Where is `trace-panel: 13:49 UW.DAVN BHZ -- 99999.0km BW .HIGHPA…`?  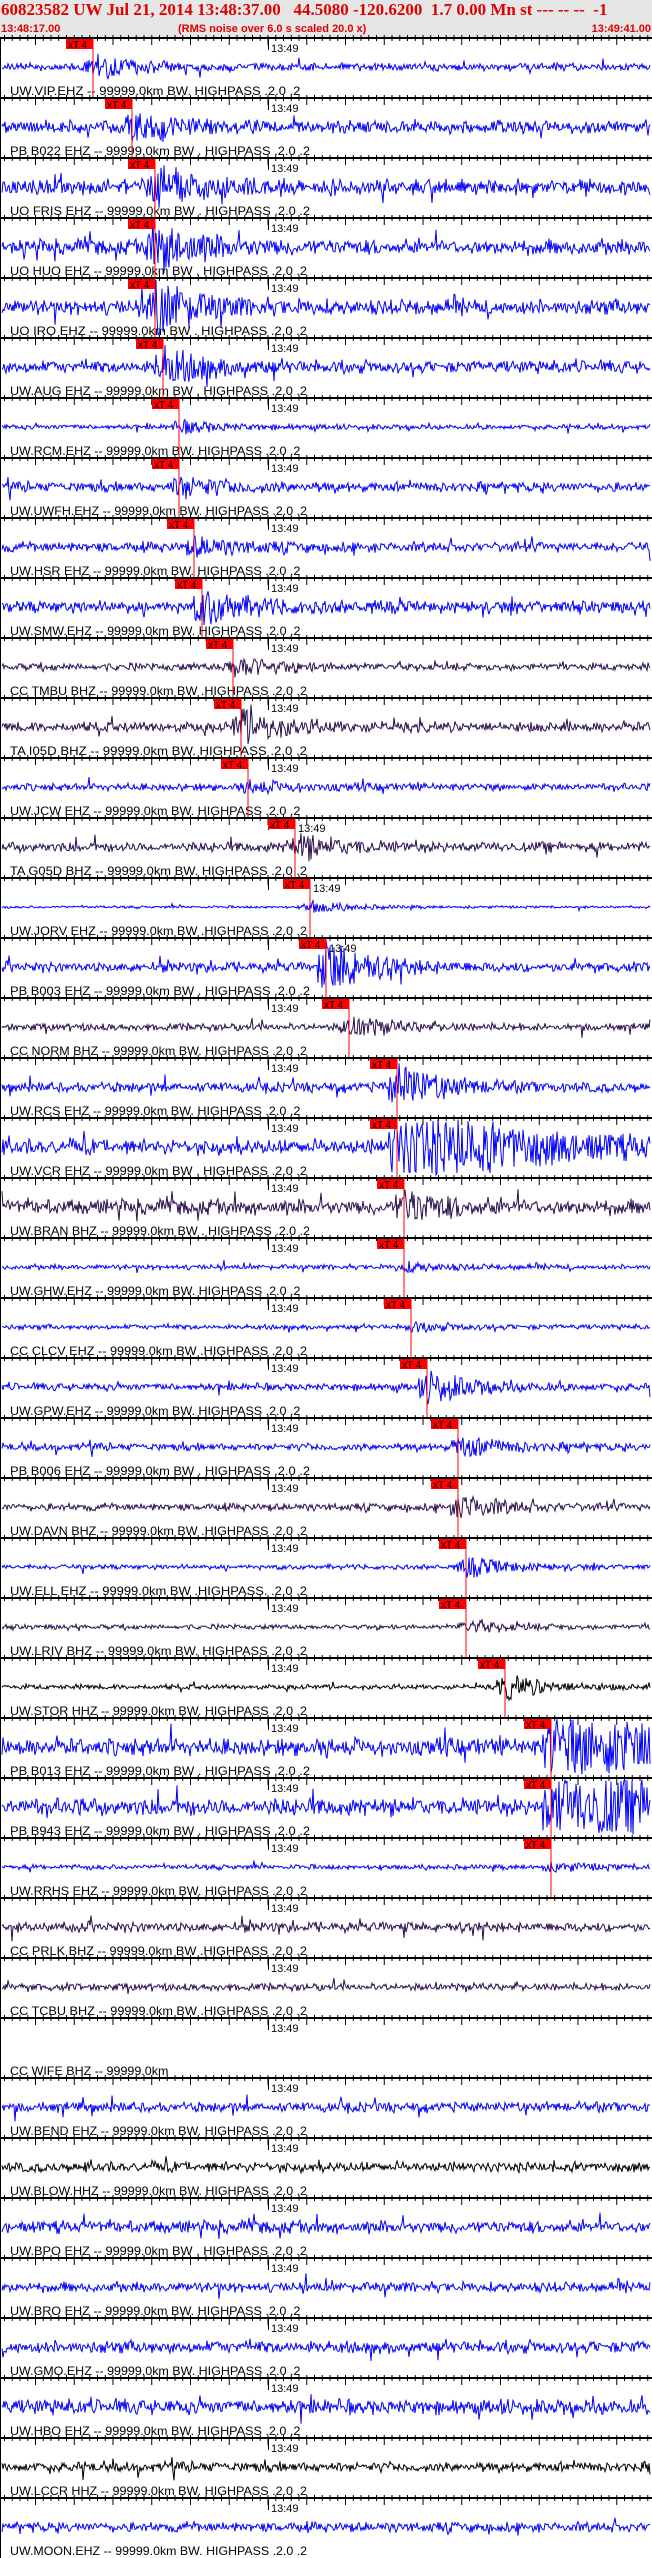 trace-panel: 13:49 UW.DAVN BHZ -- 99999.0km BW .HIGHPA… is located at coordinates (326, 1506).